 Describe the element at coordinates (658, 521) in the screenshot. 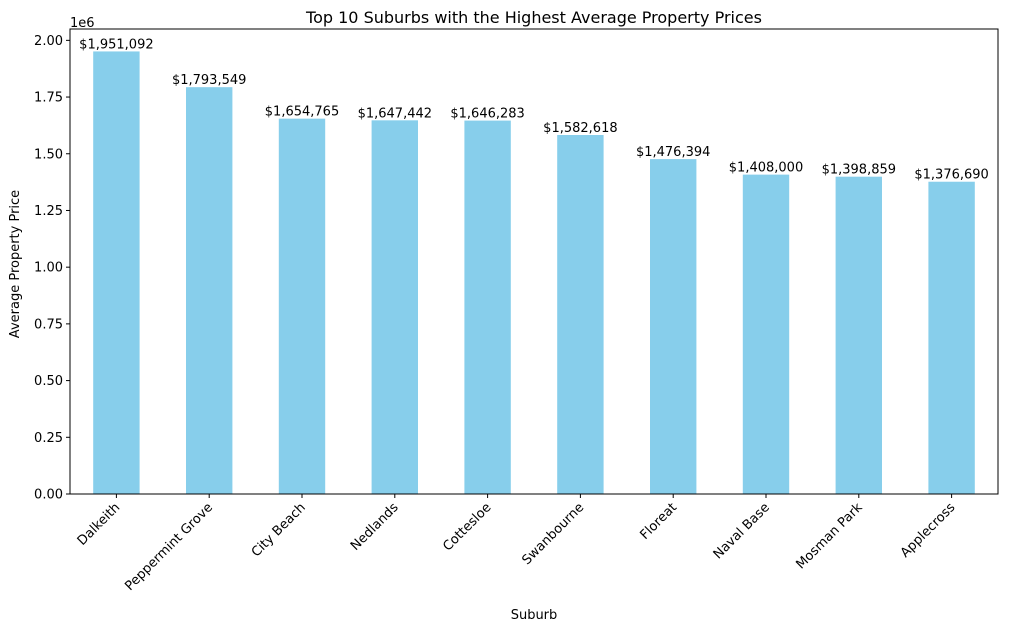

I see `x-tick-label: Floreat` at that location.